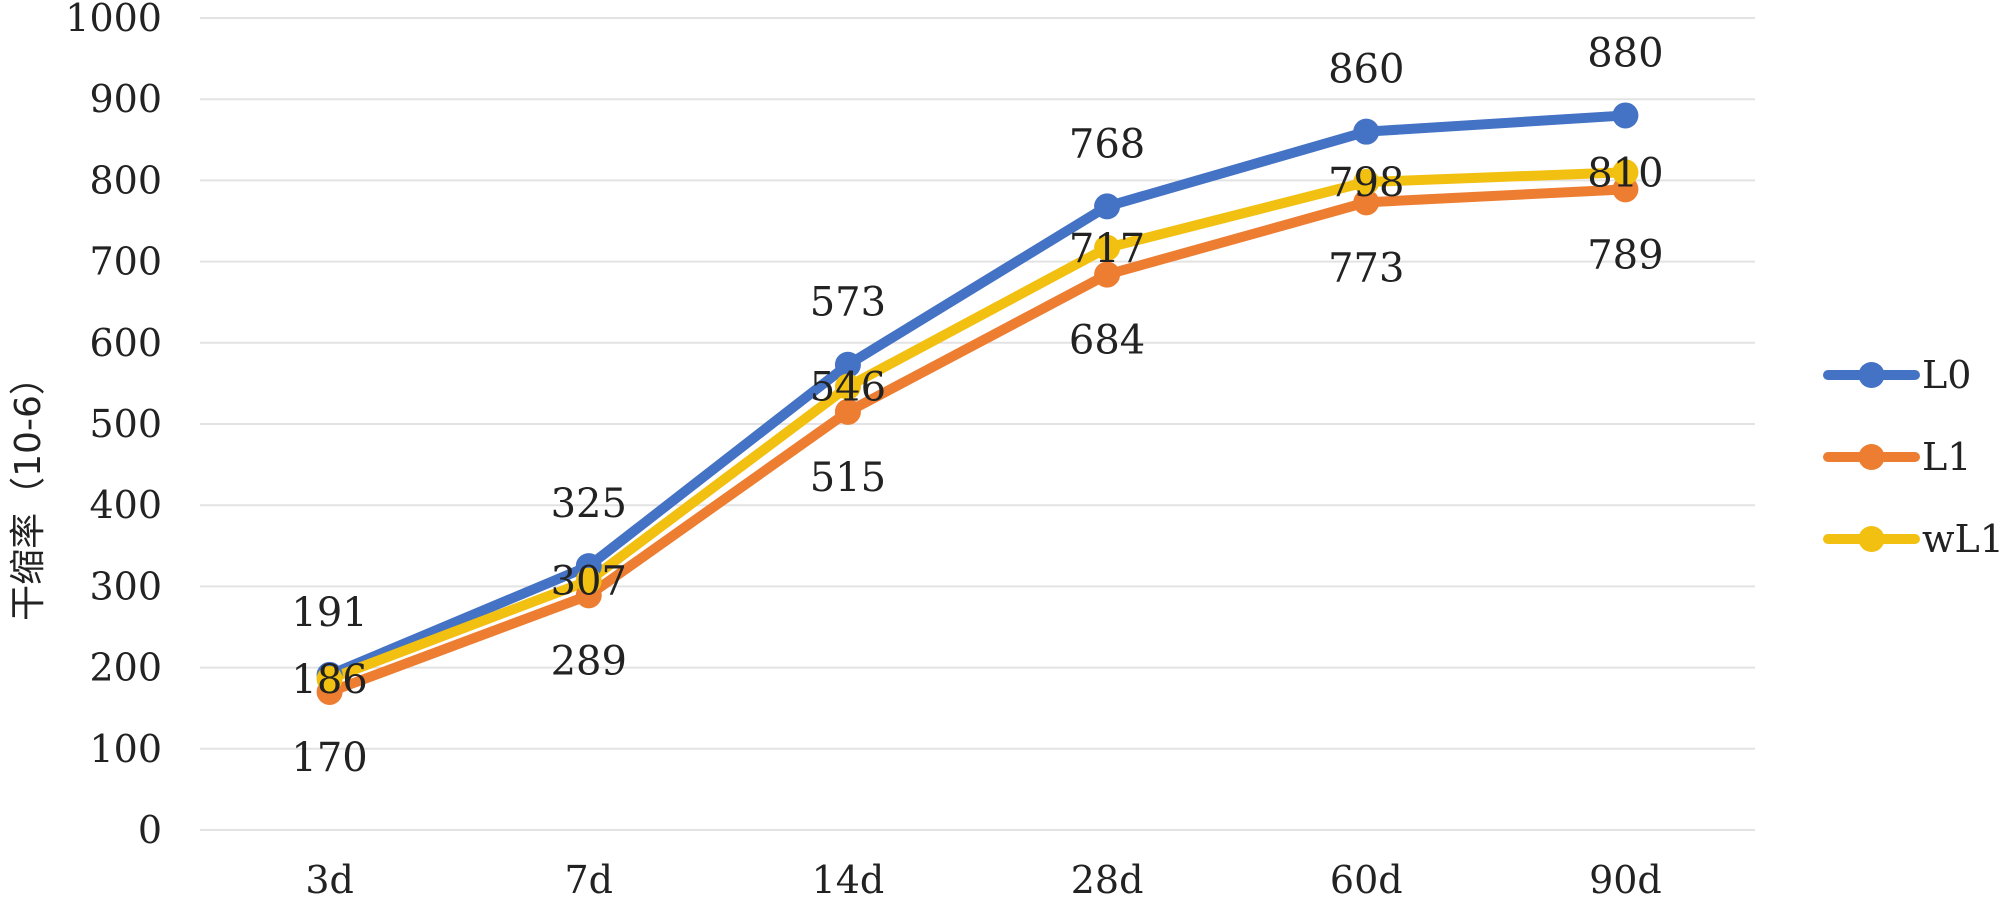 The height and width of the screenshot is (905, 2000). Describe the element at coordinates (1871, 539) in the screenshot. I see `legend-marker-wl1` at that location.